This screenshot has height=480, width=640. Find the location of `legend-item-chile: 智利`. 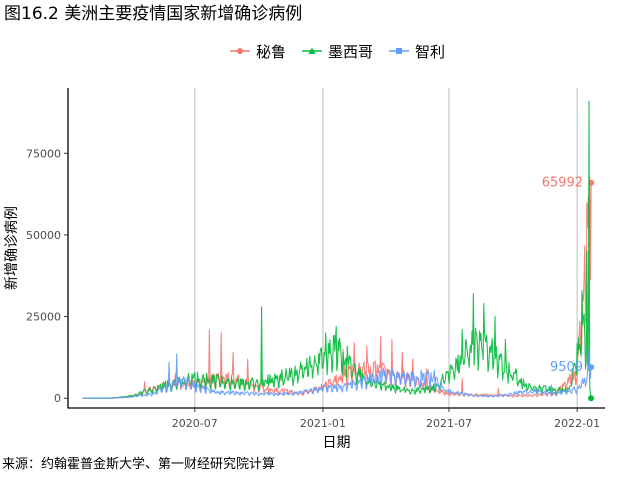

legend-item-chile: 智利 is located at coordinates (417, 51).